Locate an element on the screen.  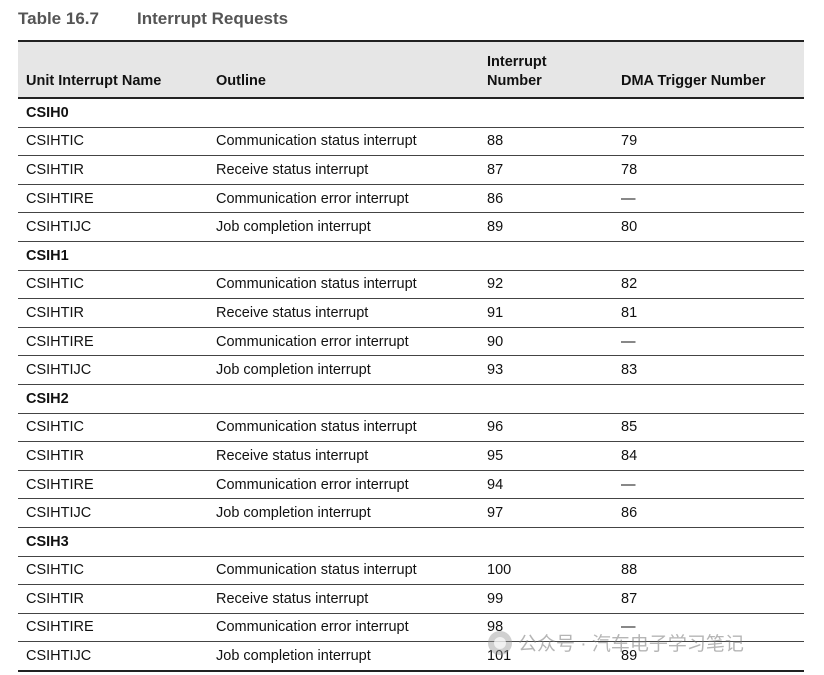
cell-dma: 79 is located at coordinates (629, 141).